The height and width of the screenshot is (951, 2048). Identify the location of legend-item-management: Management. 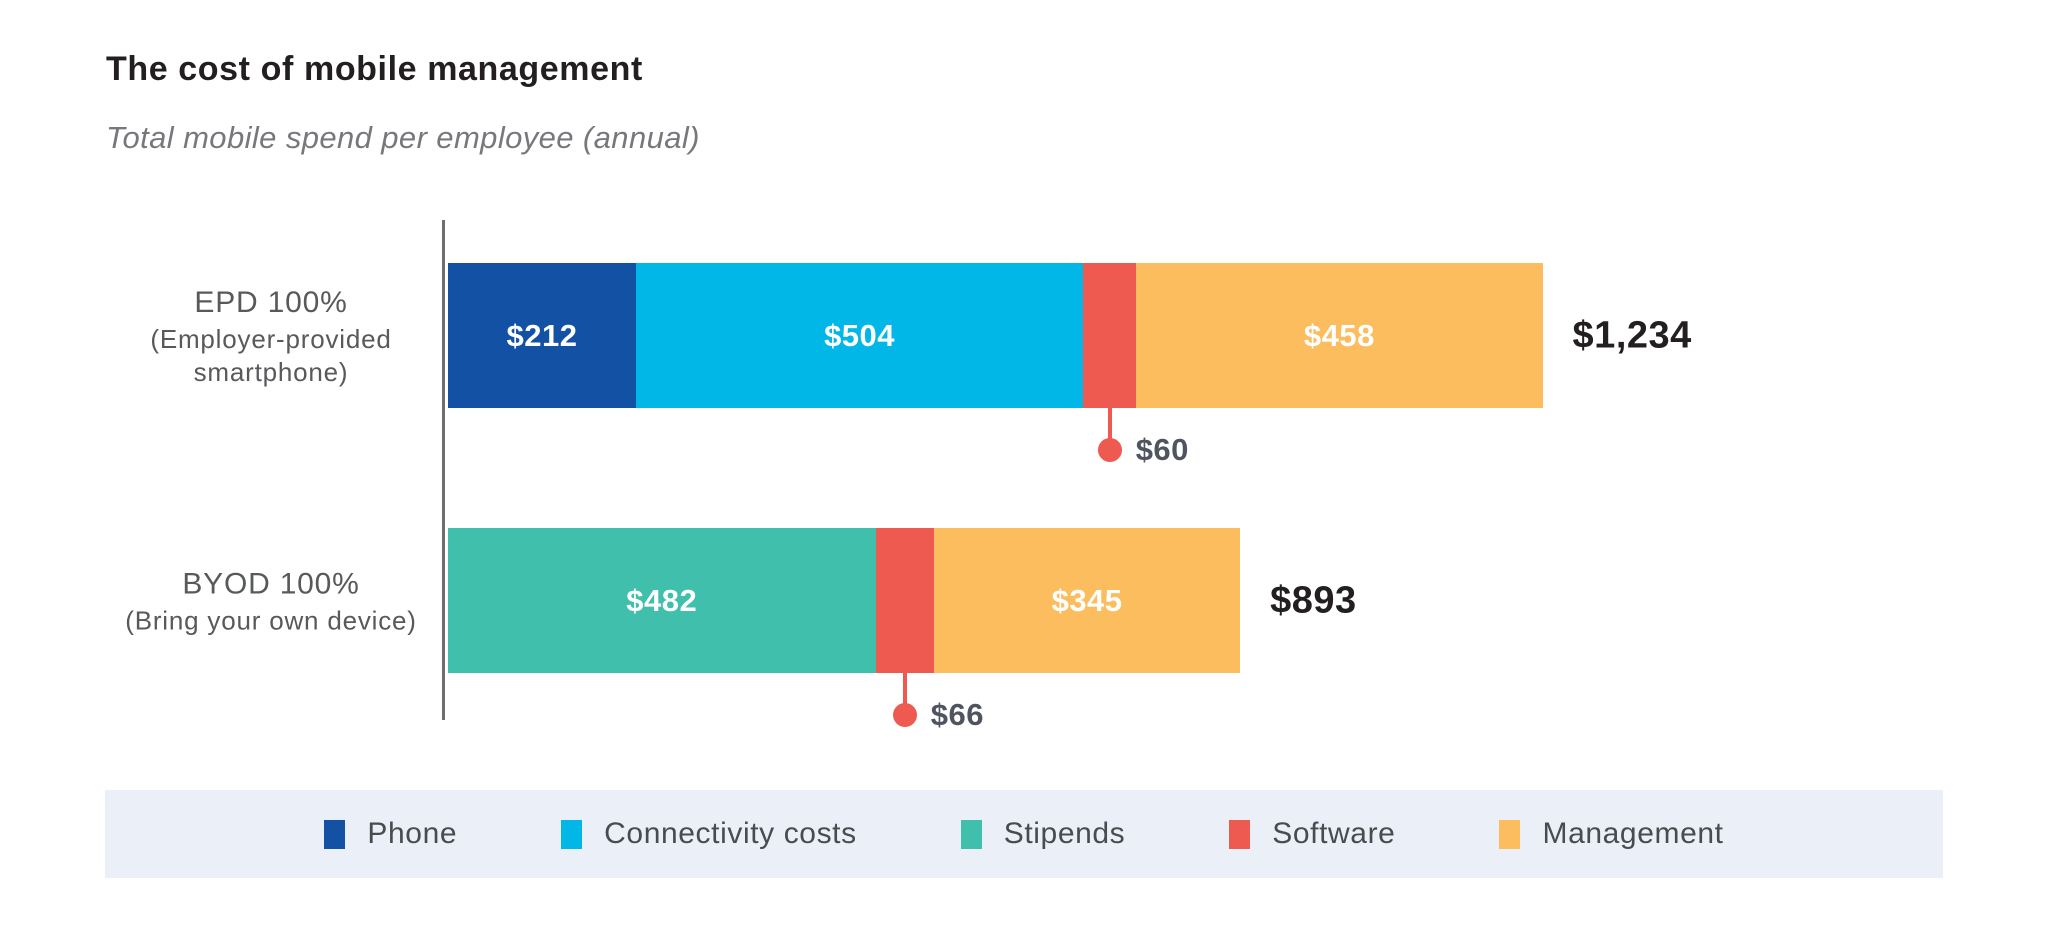
(1611, 834).